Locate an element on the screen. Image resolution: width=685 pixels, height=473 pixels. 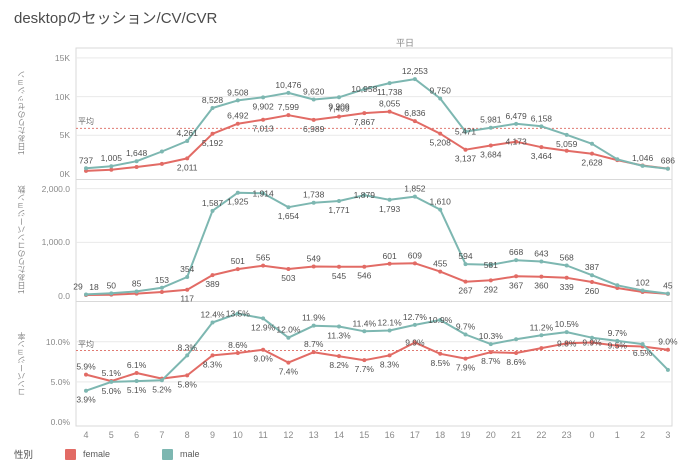
legend-item-male: male is located at coordinates (181, 454).